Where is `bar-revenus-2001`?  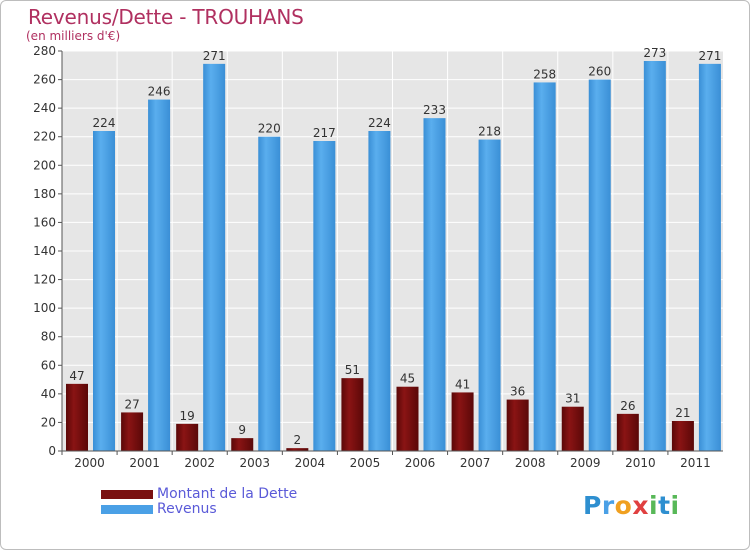 bar-revenus-2001 is located at coordinates (159, 275).